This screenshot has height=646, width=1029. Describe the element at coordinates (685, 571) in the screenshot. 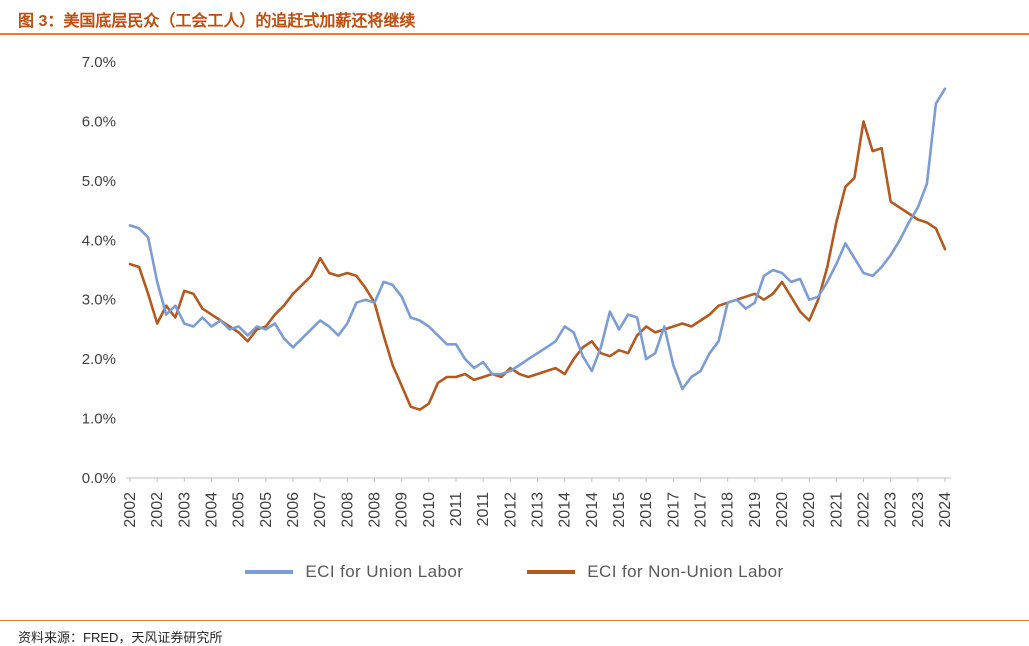

I see `legend-label-non-union: ECI for Non-Union Labor` at that location.